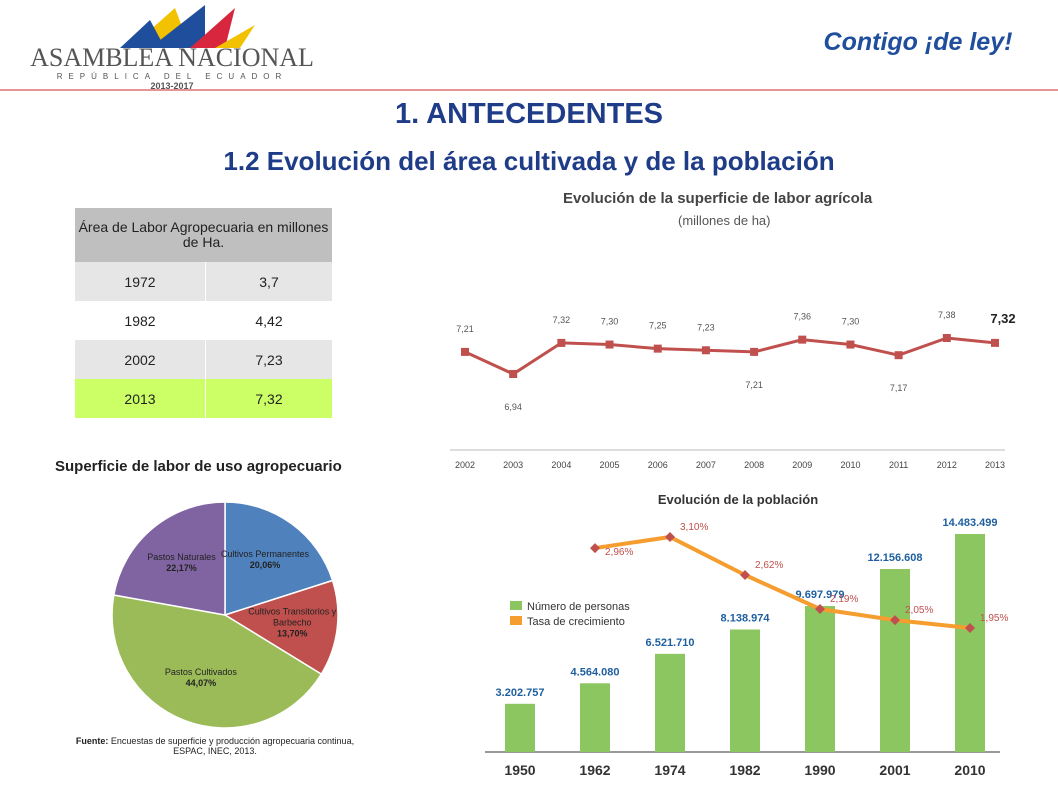  What do you see at coordinates (595, 672) in the screenshot?
I see `data-label: 4.564.080` at bounding box center [595, 672].